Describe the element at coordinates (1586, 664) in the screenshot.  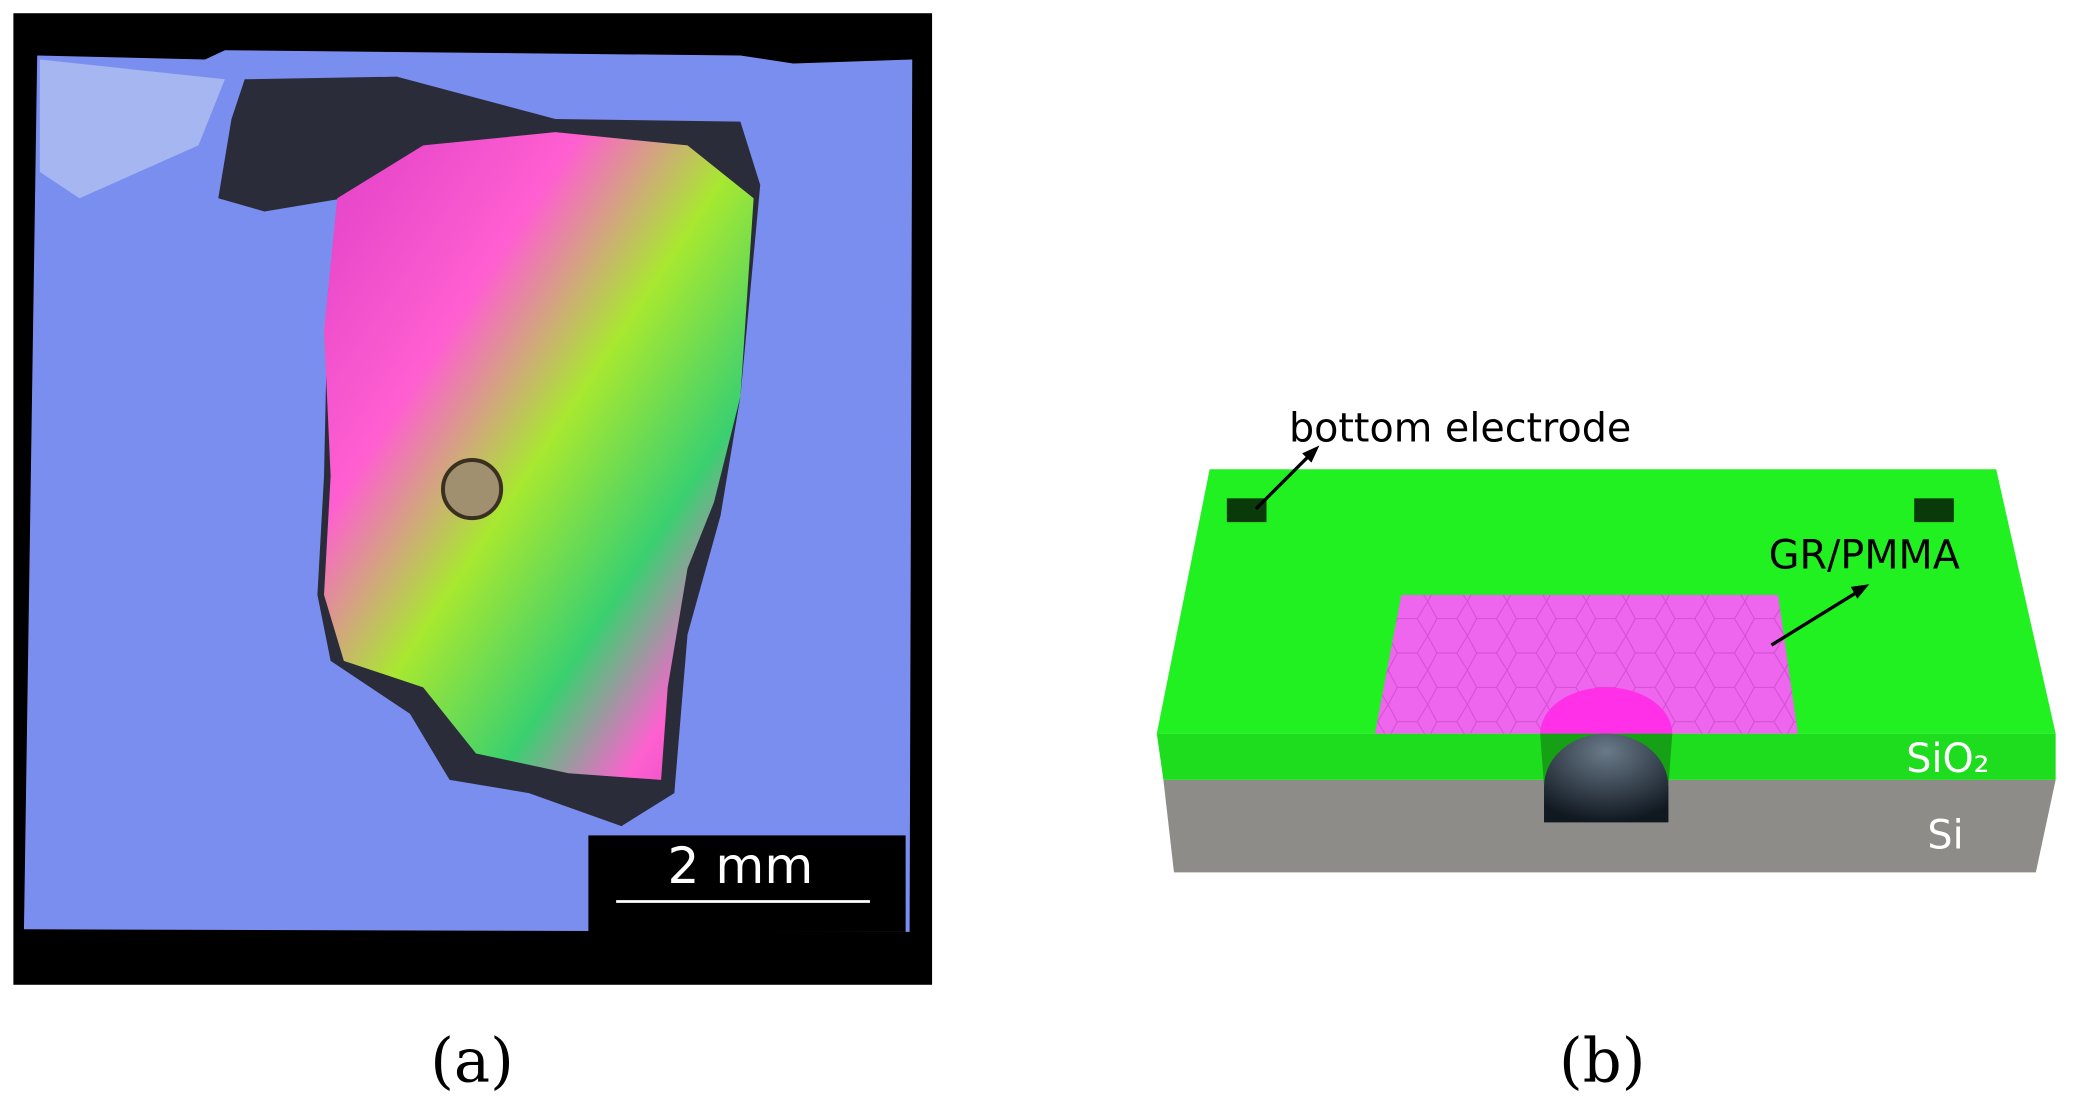
I see `graphene-lattice` at that location.